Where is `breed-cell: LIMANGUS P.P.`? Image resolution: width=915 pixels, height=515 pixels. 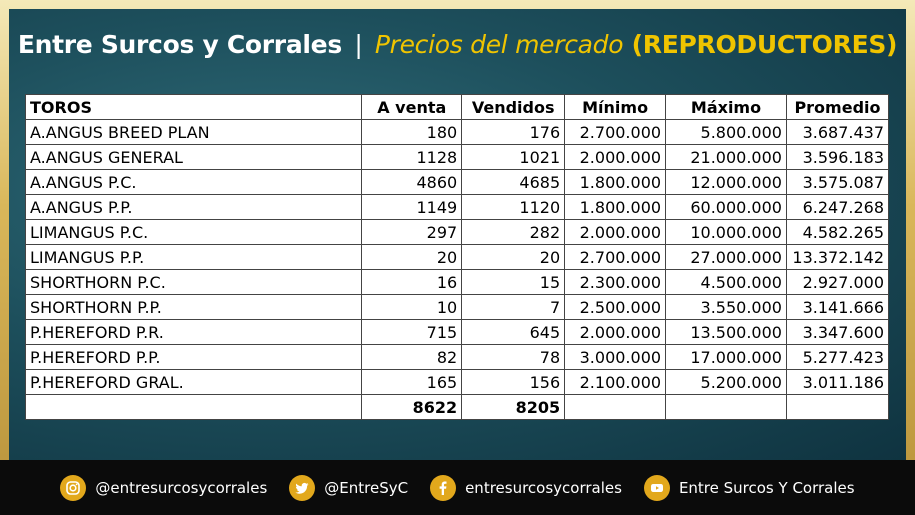 breed-cell: LIMANGUS P.P. is located at coordinates (193, 257).